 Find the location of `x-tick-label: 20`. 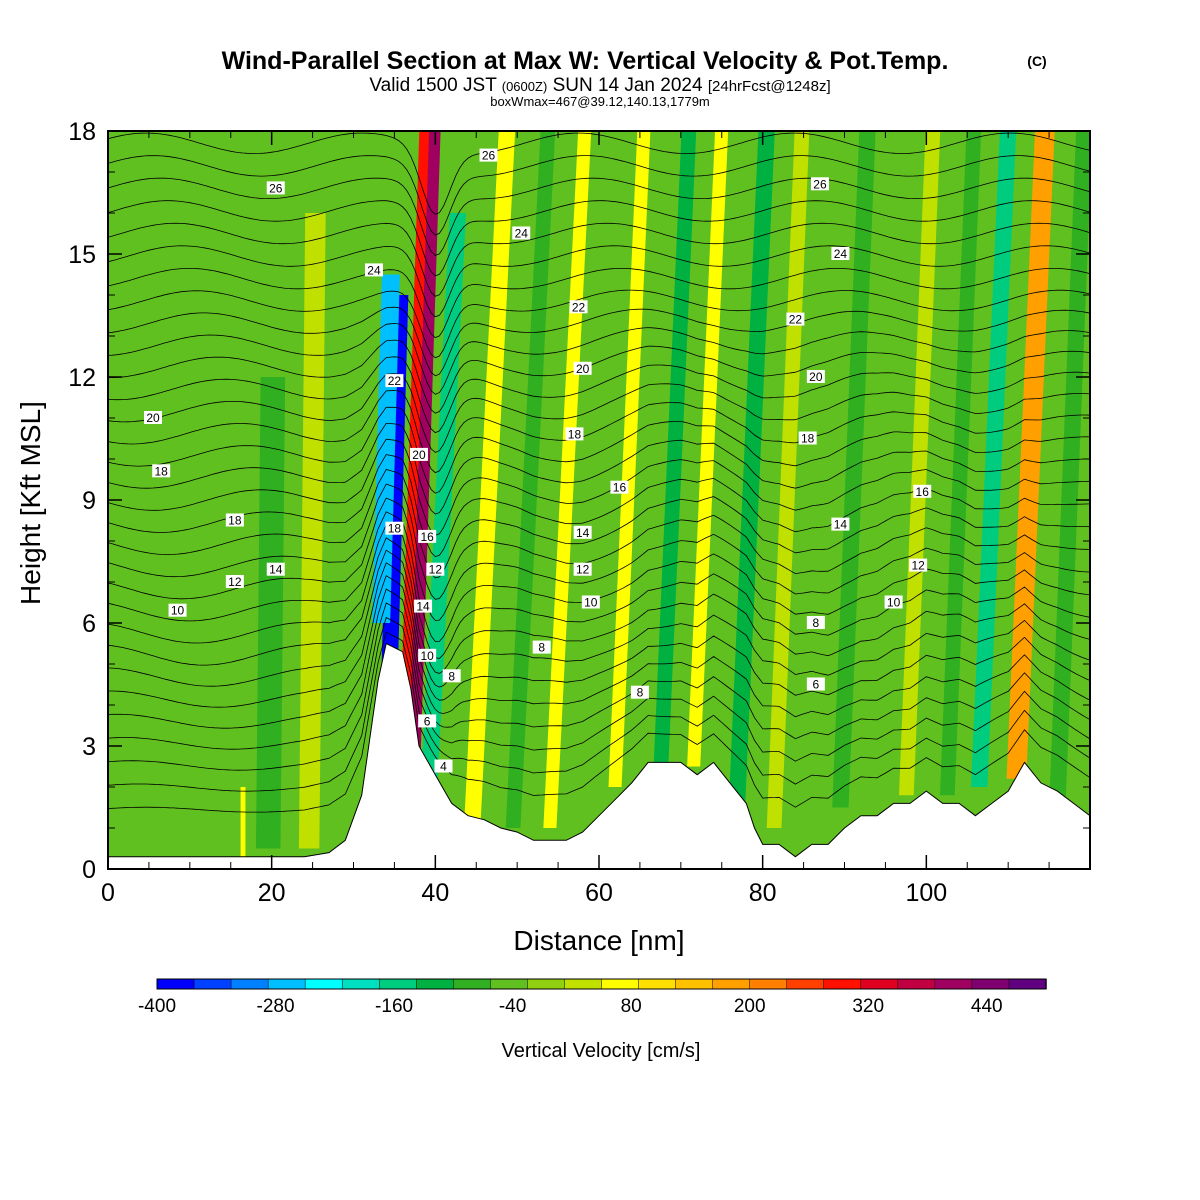

x-tick-label: 20 is located at coordinates (272, 893).